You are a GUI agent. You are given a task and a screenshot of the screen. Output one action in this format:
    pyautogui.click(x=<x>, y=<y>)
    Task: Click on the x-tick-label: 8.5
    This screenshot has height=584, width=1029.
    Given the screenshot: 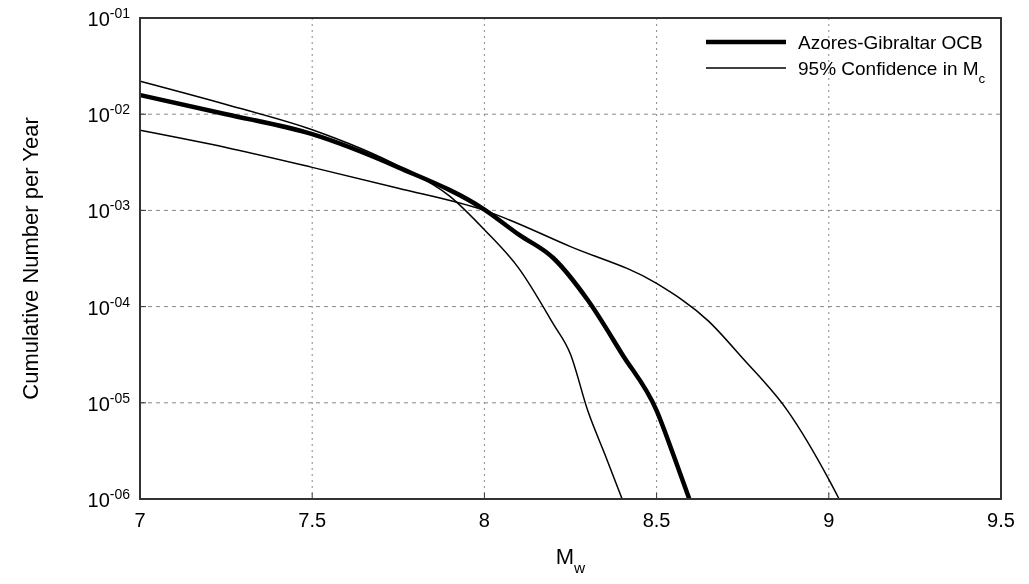 What is the action you would take?
    pyautogui.click(x=656, y=520)
    